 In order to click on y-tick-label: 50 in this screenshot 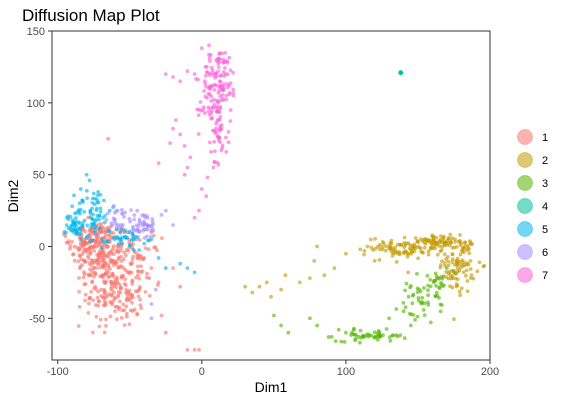, I will do `click(39, 176)`.